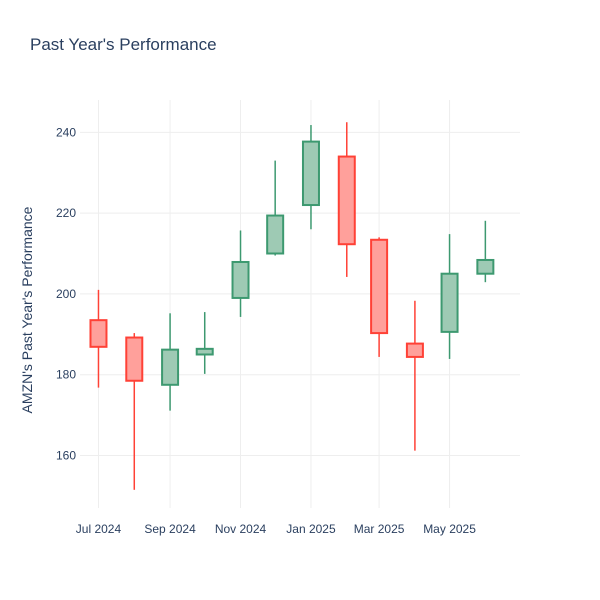  Describe the element at coordinates (311, 529) in the screenshot. I see `x-tick-label: Jan 2025` at that location.